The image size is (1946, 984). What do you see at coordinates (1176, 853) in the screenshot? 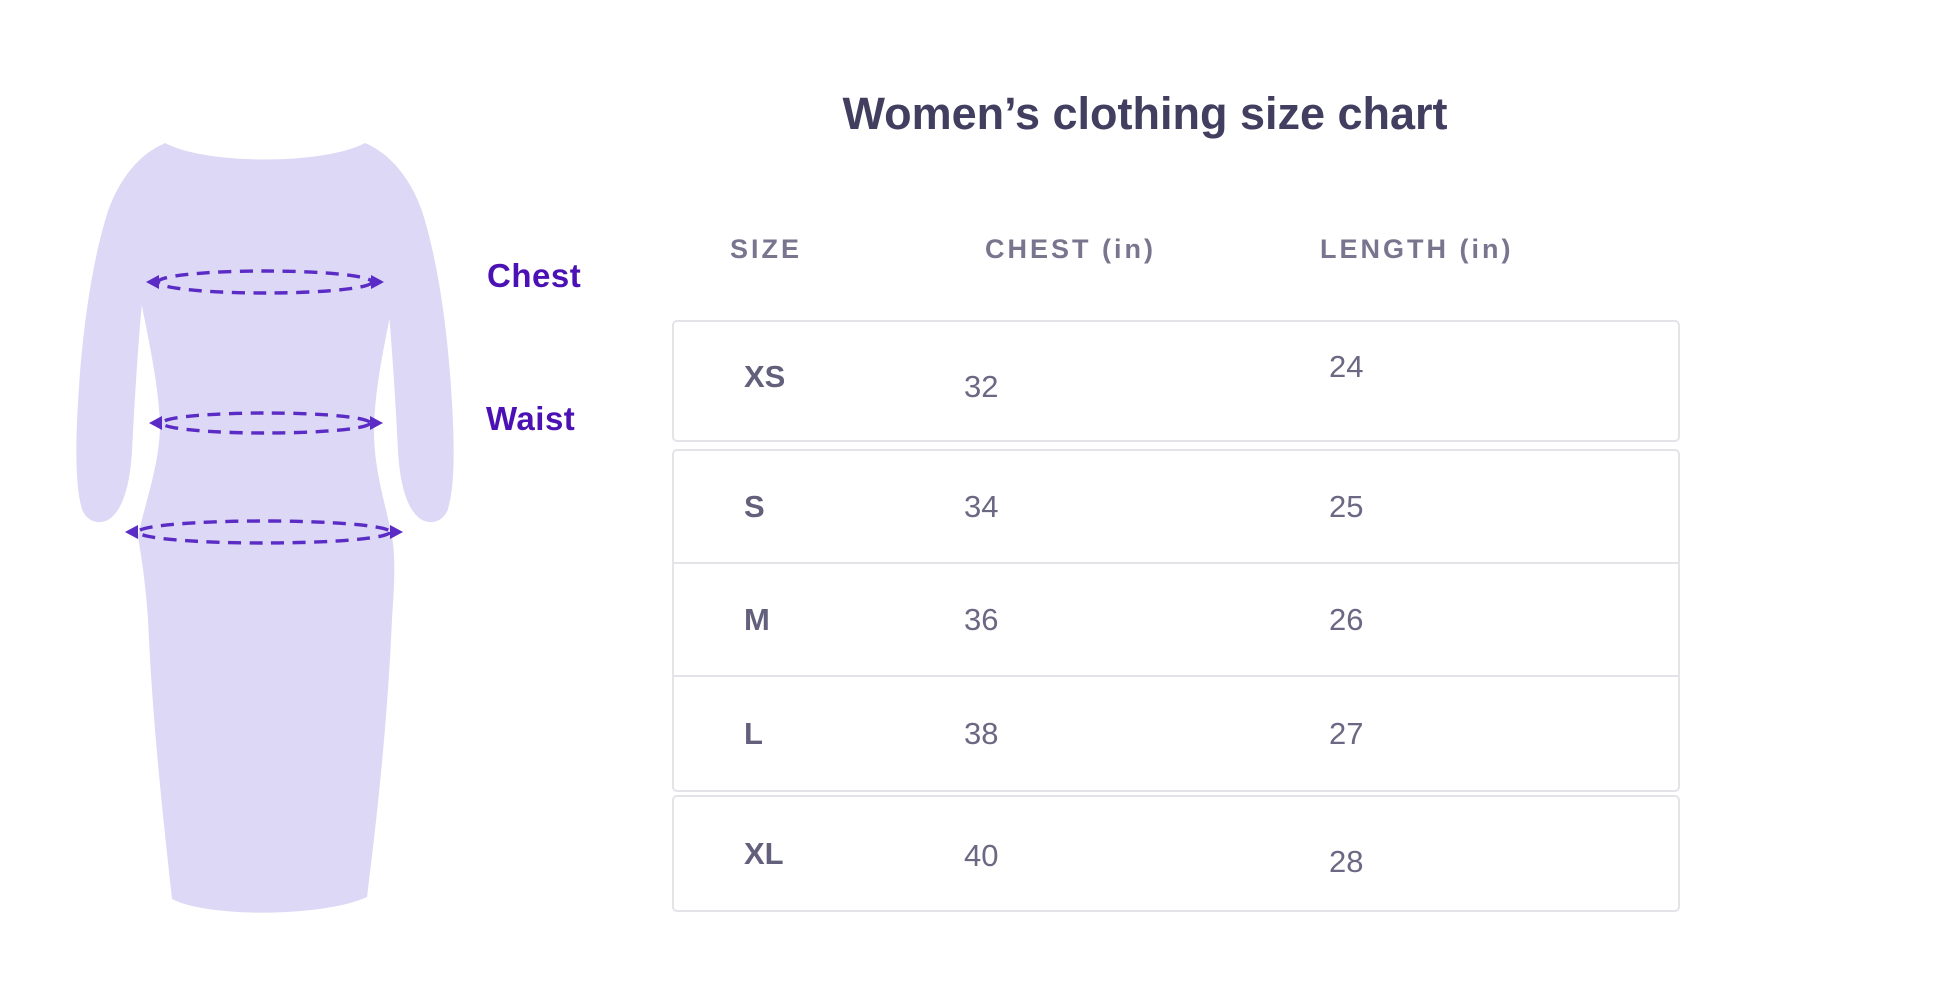
I see `table-row-xl: XL 40 28` at bounding box center [1176, 853].